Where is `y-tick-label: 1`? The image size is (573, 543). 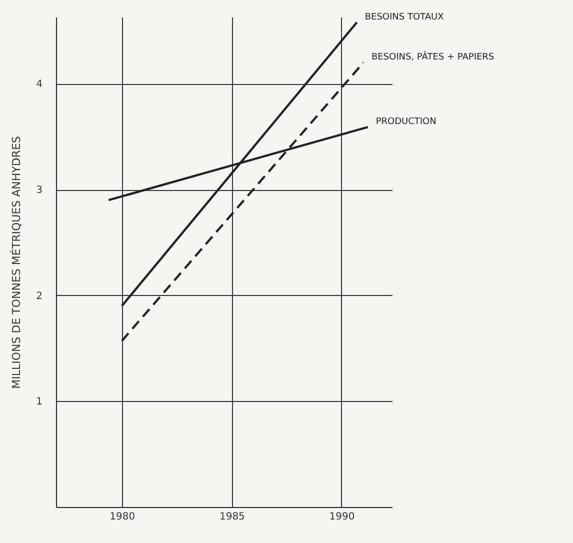
y-tick-label: 1 is located at coordinates (39, 402).